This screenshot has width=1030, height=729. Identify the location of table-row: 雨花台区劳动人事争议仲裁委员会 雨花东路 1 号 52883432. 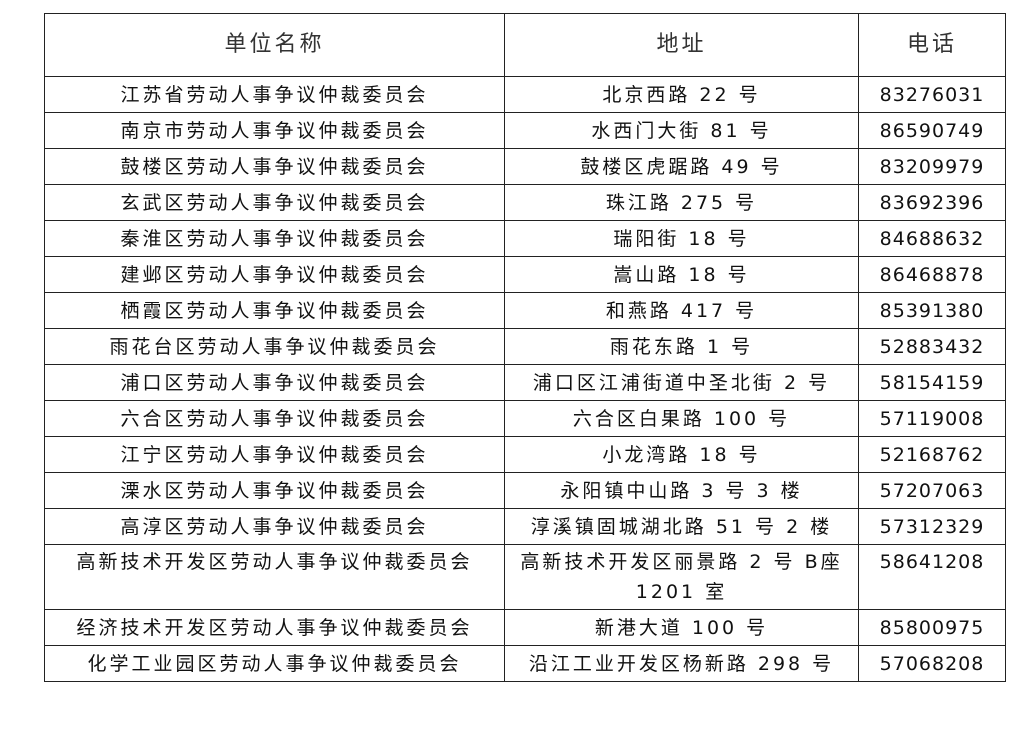
(525, 346).